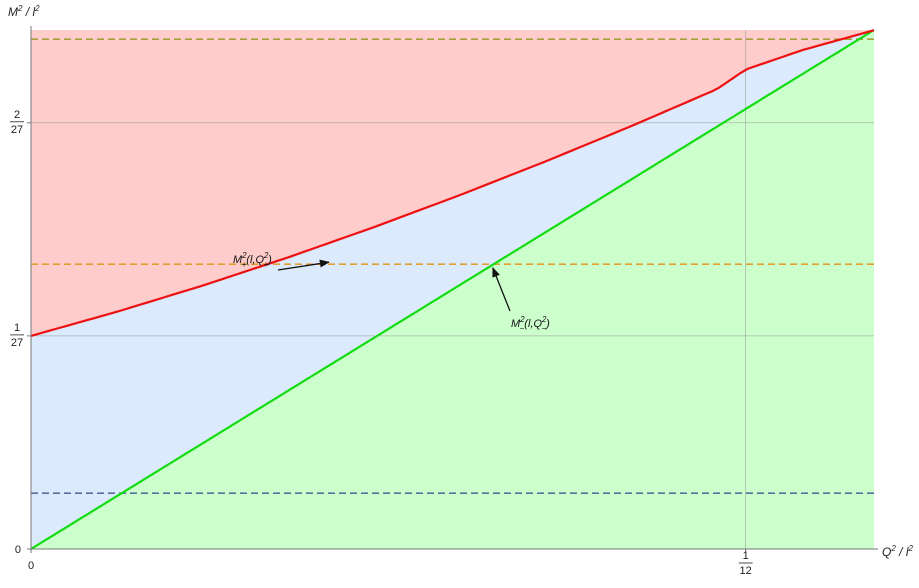  Describe the element at coordinates (265, 264) in the screenshot. I see `annotation-argument-subscript: +` at that location.